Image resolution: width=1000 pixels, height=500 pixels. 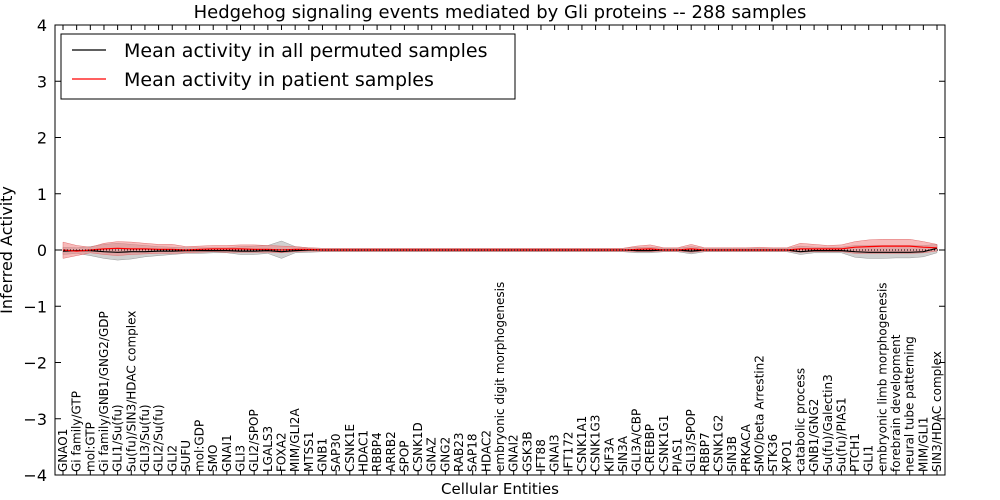 I want to click on x-tick-label: catabolic process, so click(x=800, y=420).